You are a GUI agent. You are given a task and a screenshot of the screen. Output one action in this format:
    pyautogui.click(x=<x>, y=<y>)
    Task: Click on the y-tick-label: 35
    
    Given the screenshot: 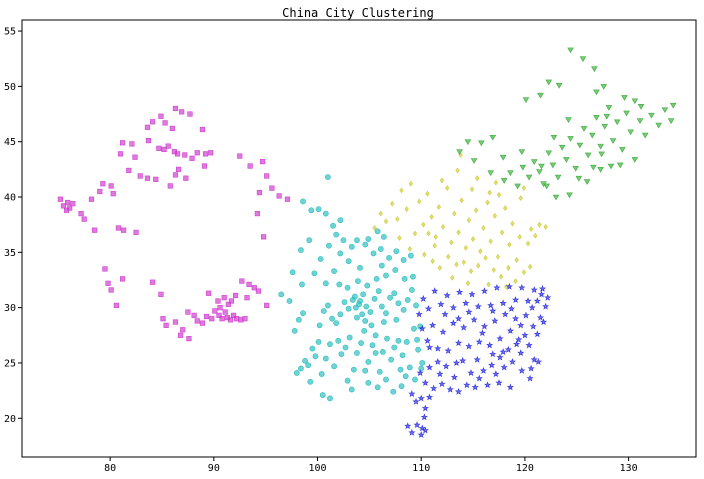 What is the action you would take?
    pyautogui.click(x=10, y=253)
    